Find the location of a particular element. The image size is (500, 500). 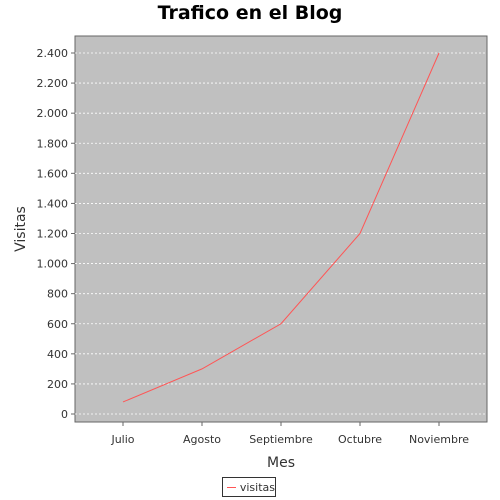

x-axis-label: Mes is located at coordinates (281, 463).